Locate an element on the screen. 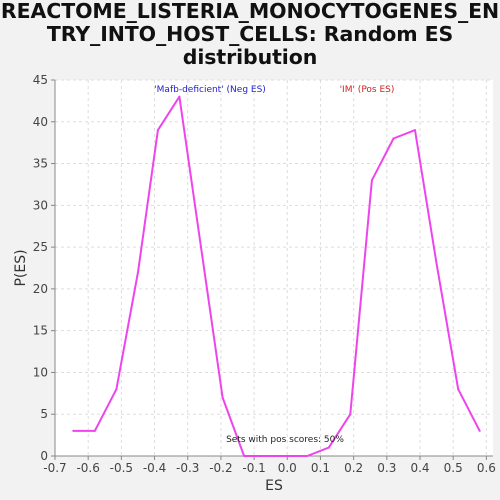  x-tick-label: -0.4 is located at coordinates (154, 468).